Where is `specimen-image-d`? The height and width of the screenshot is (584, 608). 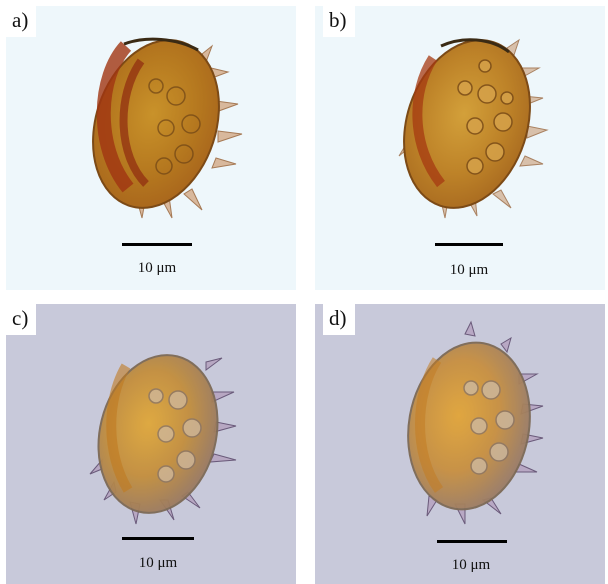
specimen-image-d is located at coordinates (475, 422).